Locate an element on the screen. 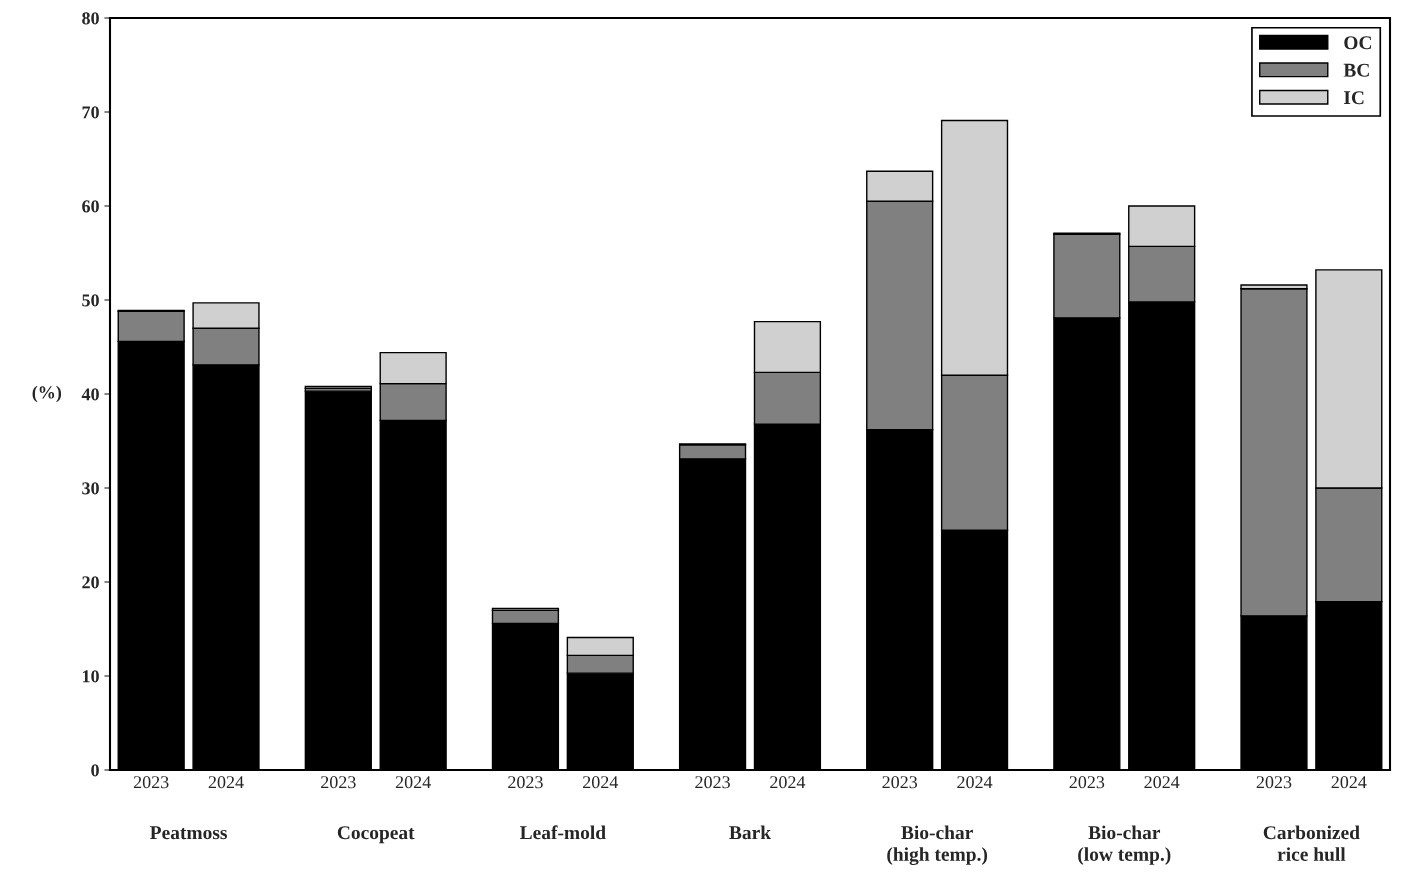 Image resolution: width=1405 pixels, height=879 pixels. legend-label: IC is located at coordinates (1353, 98).